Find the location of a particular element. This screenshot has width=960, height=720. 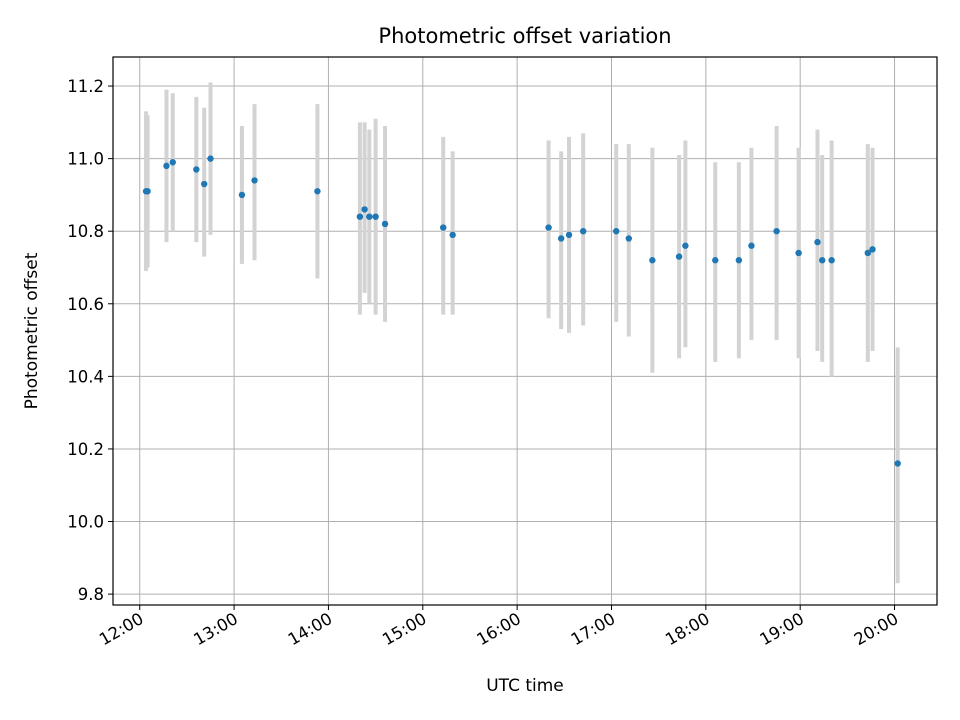

y-axis-label: Photometric offset is located at coordinates (32, 330).